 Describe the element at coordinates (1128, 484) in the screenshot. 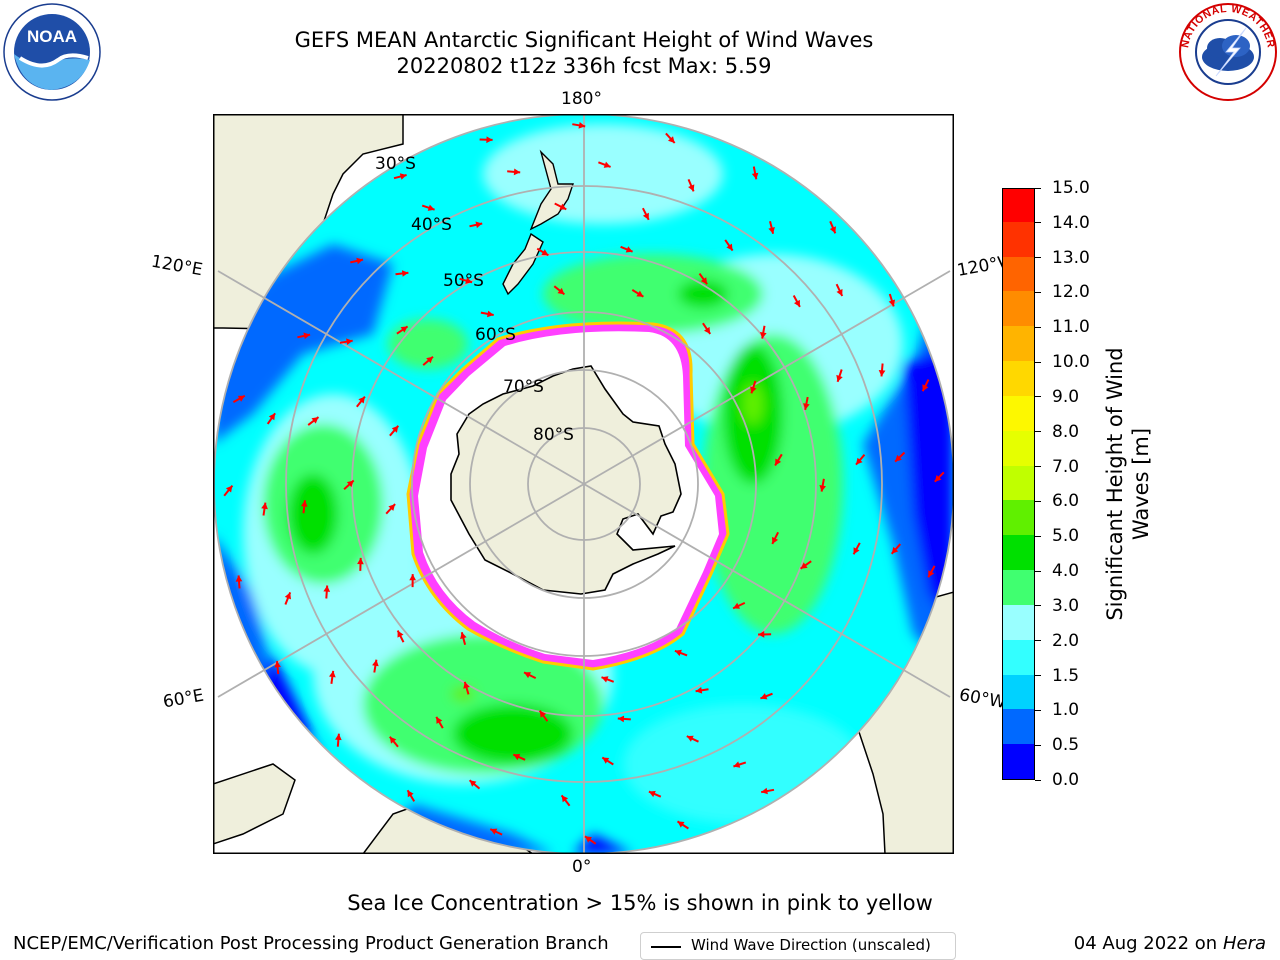

I see `colorbar-title: Significant Height of Wind Waves [m]` at that location.